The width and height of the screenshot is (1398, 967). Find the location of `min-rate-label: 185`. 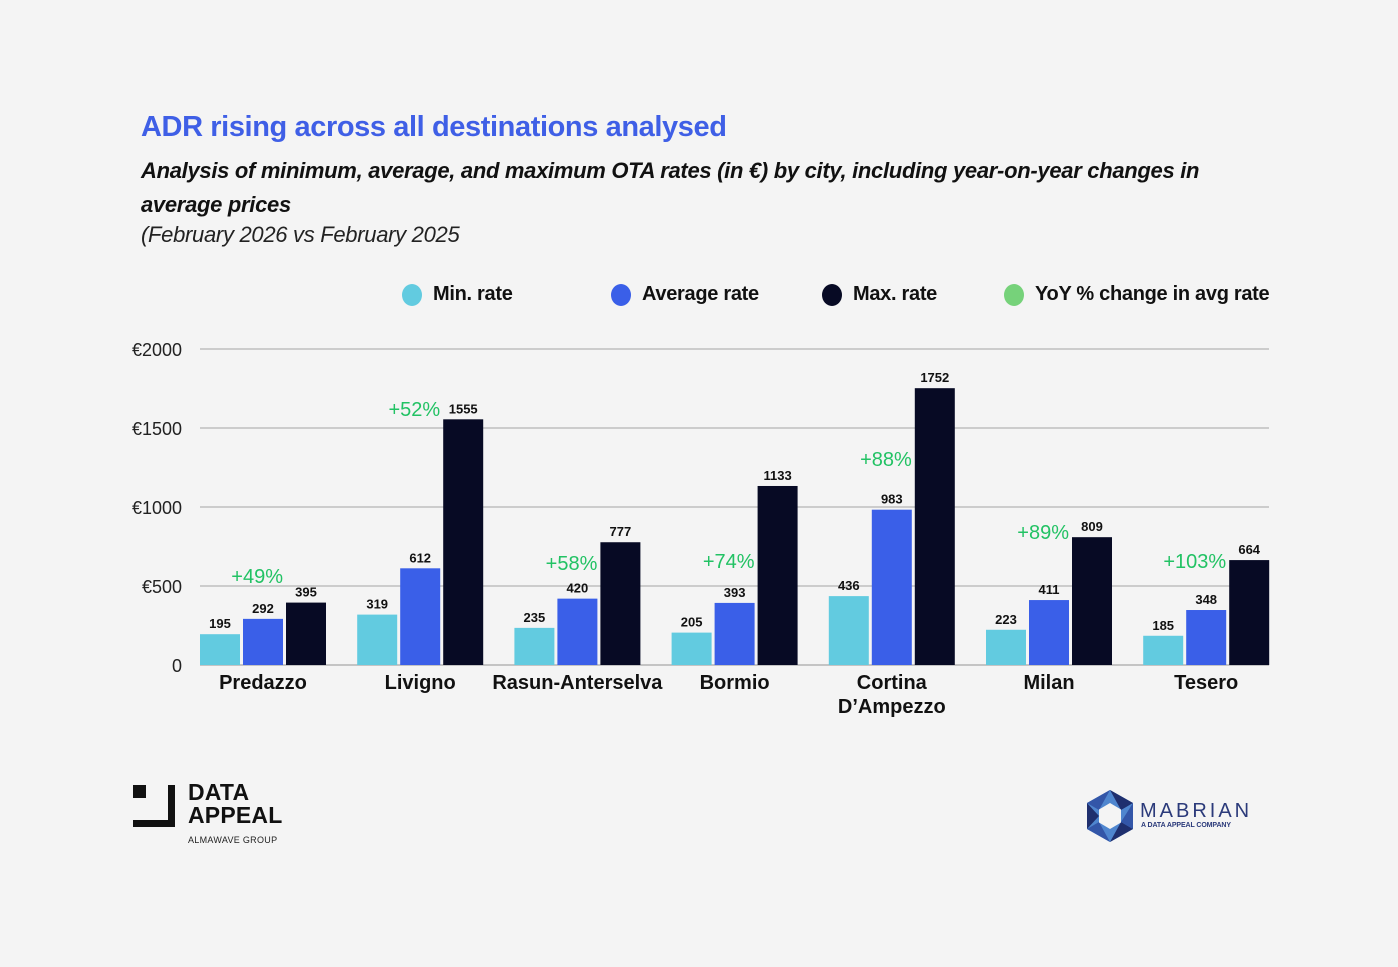

min-rate-label: 185 is located at coordinates (1163, 625).